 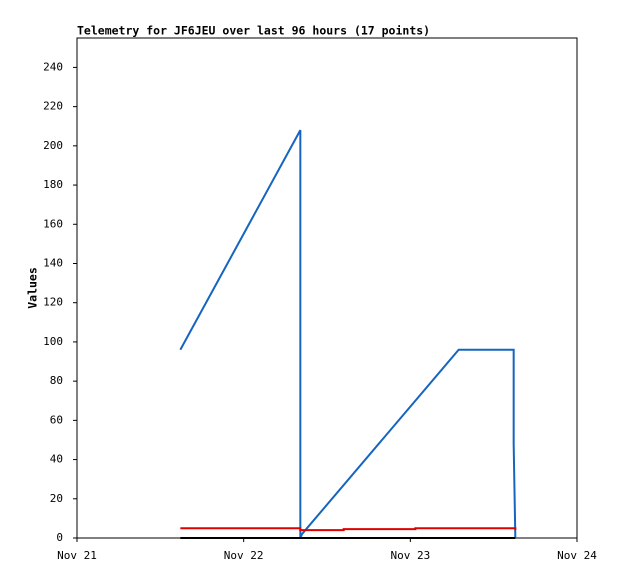 What do you see at coordinates (53, 302) in the screenshot?
I see `y-tick-label: 120` at bounding box center [53, 302].